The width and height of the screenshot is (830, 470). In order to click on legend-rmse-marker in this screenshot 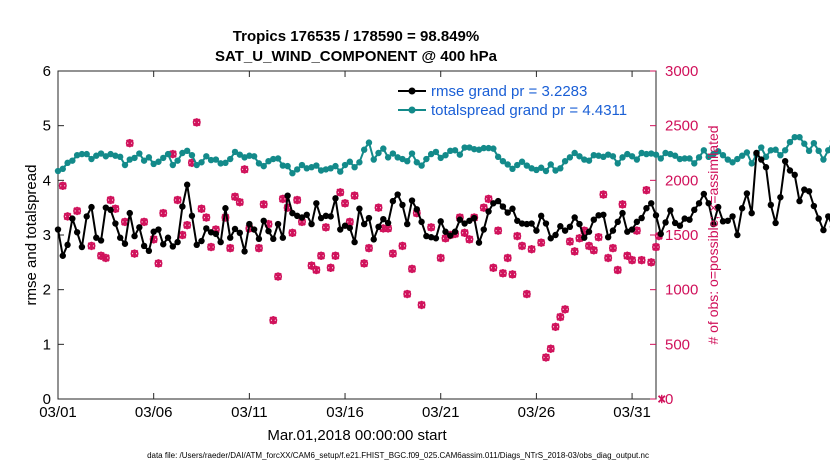, I will do `click(412, 91)`.